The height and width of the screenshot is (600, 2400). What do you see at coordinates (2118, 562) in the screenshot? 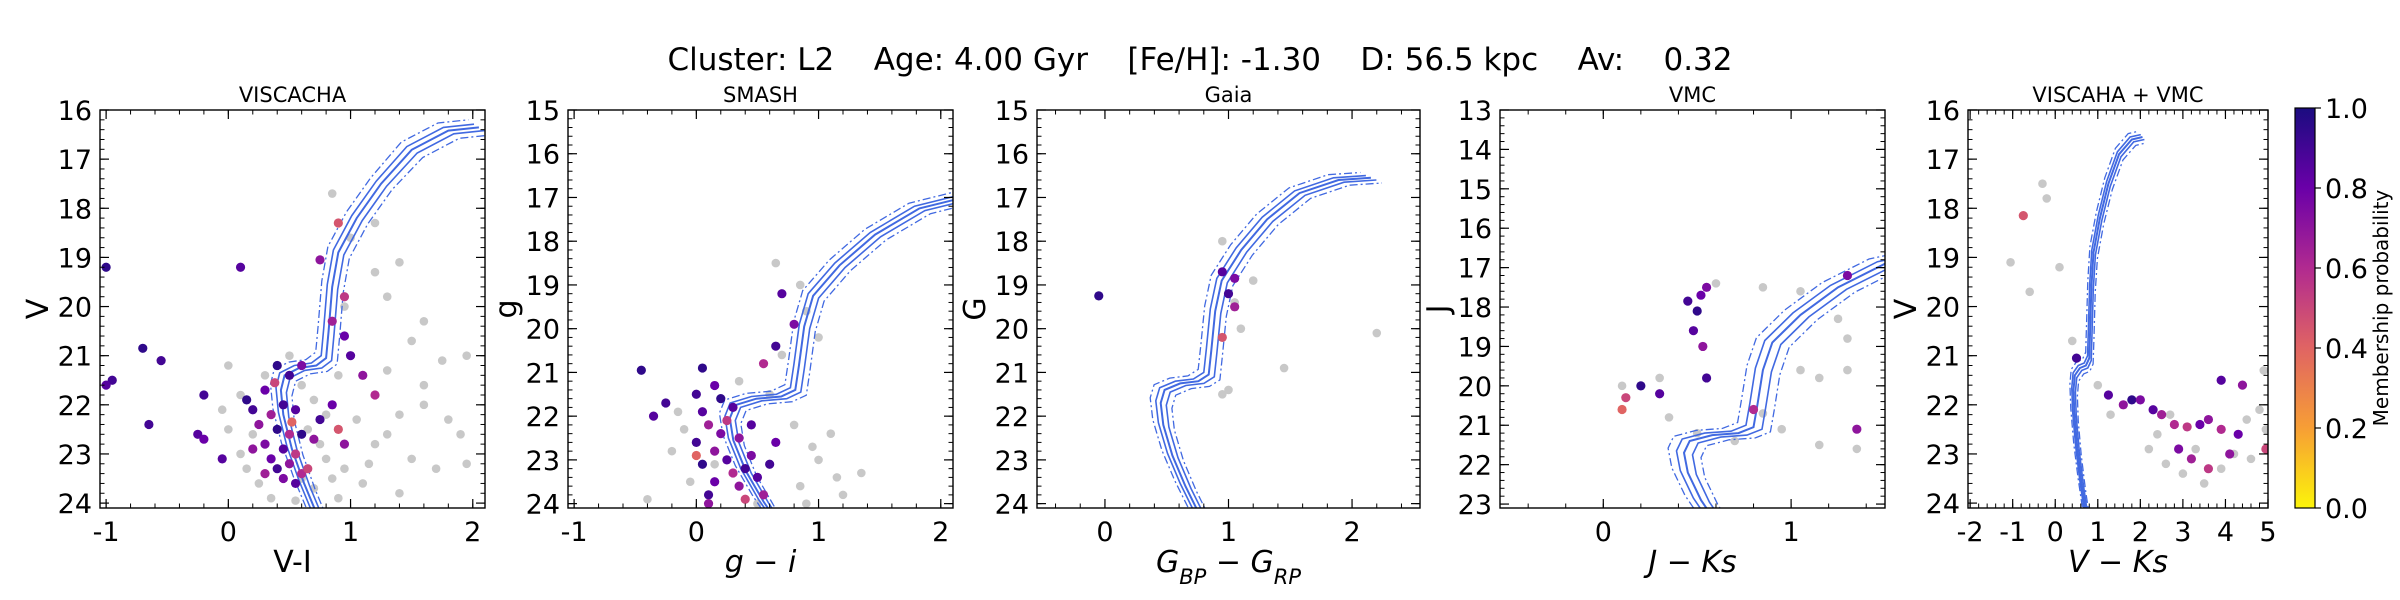
I see `x-axis-label: V − Ks` at bounding box center [2118, 562].